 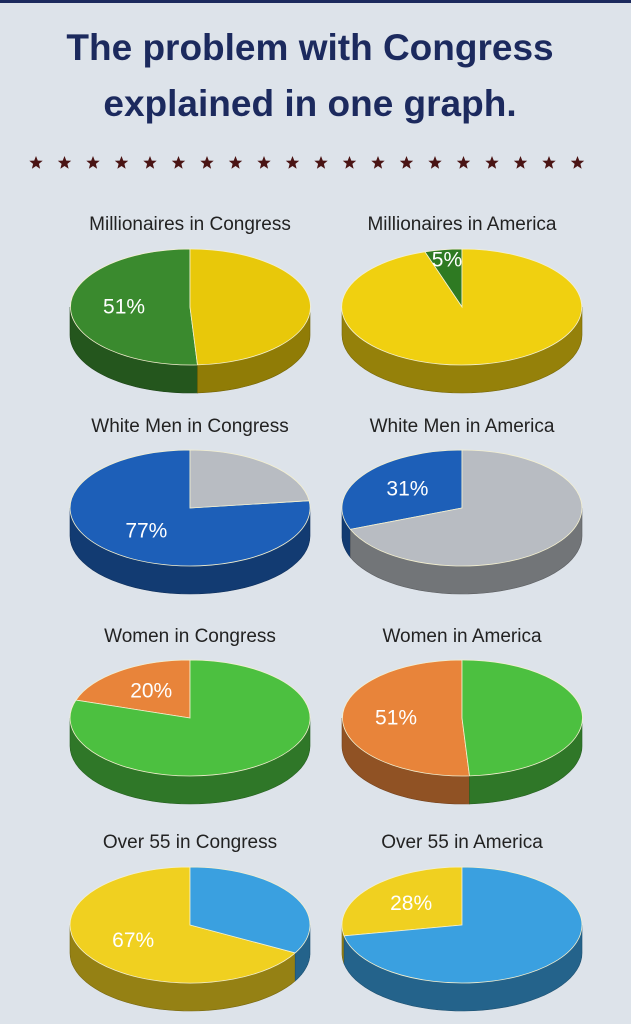 What do you see at coordinates (133, 940) in the screenshot?
I see `value-label: 67%` at bounding box center [133, 940].